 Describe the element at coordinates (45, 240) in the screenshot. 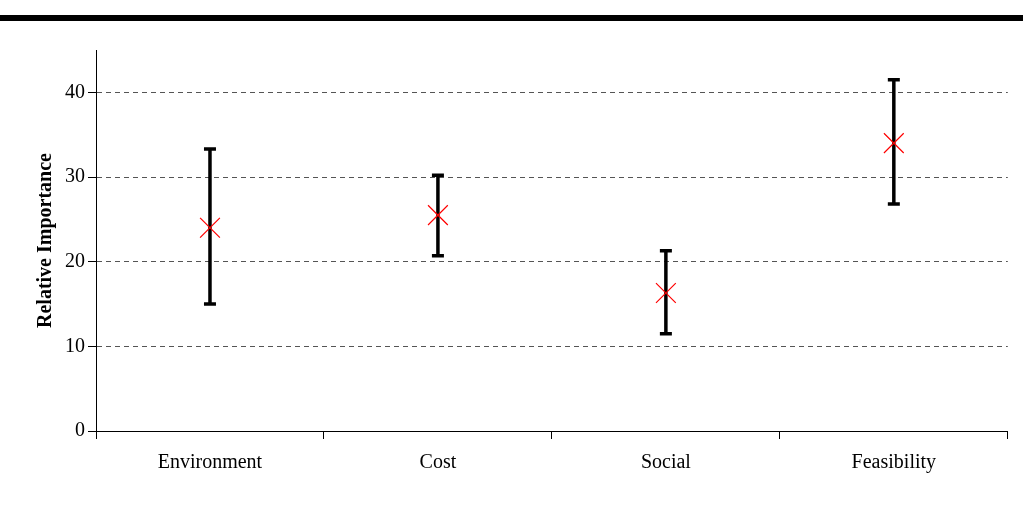

I see `y-axis-title: Relative Importance` at that location.